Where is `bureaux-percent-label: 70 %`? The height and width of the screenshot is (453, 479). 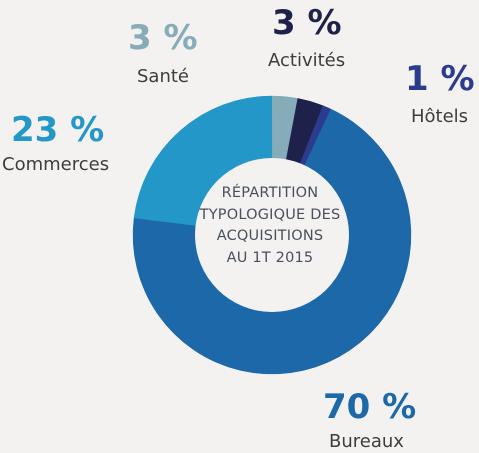
bureaux-percent-label: 70 % is located at coordinates (370, 407).